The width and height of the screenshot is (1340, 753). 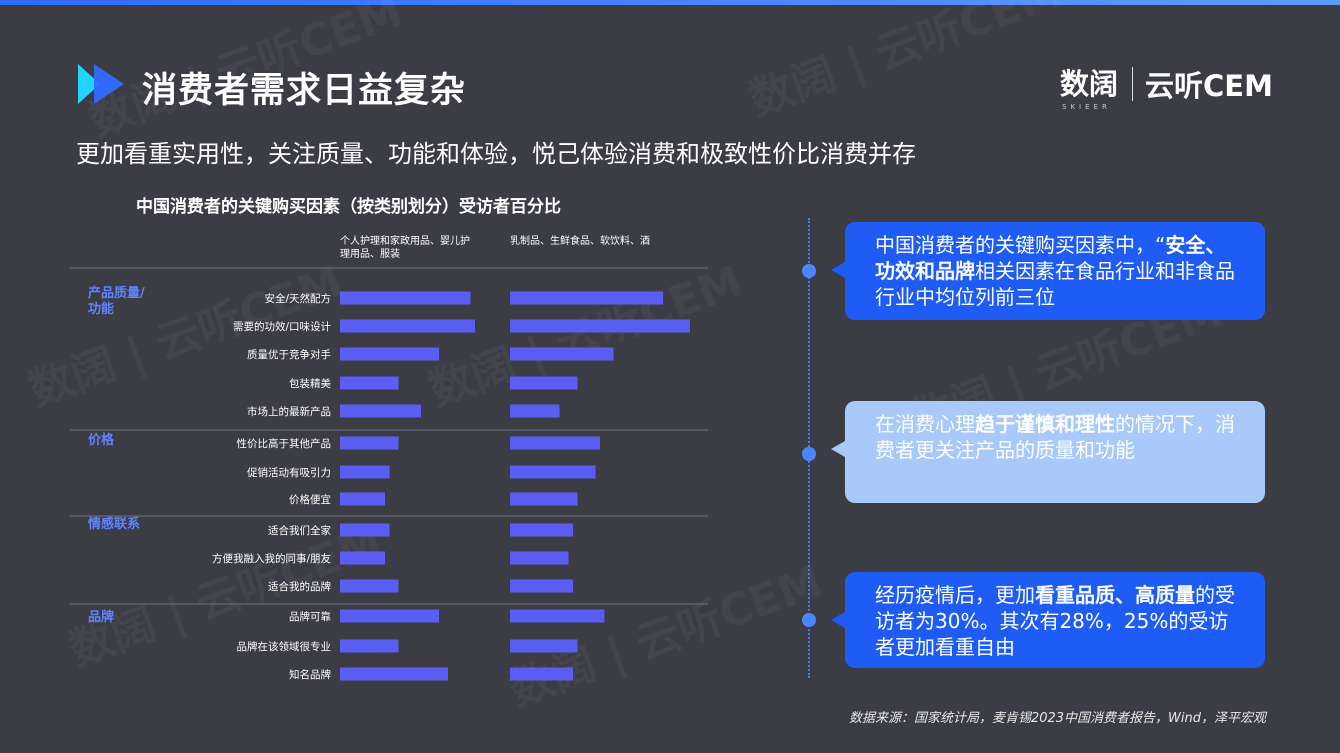 What do you see at coordinates (1086, 107) in the screenshot?
I see `logo-sub: SKIEER` at bounding box center [1086, 107].